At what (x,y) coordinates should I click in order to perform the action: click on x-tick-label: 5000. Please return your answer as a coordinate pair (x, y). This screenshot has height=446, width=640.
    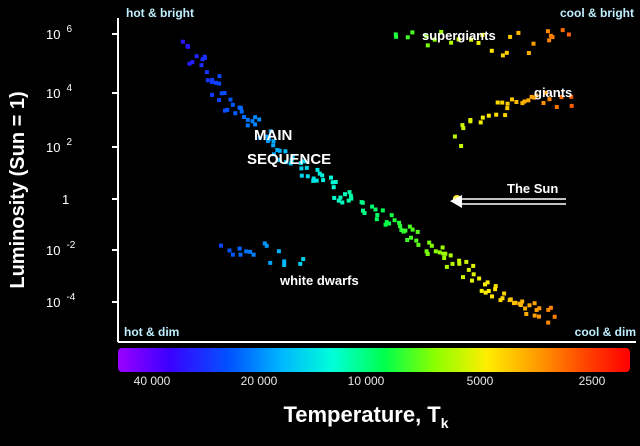
    Looking at the image, I should click on (480, 381).